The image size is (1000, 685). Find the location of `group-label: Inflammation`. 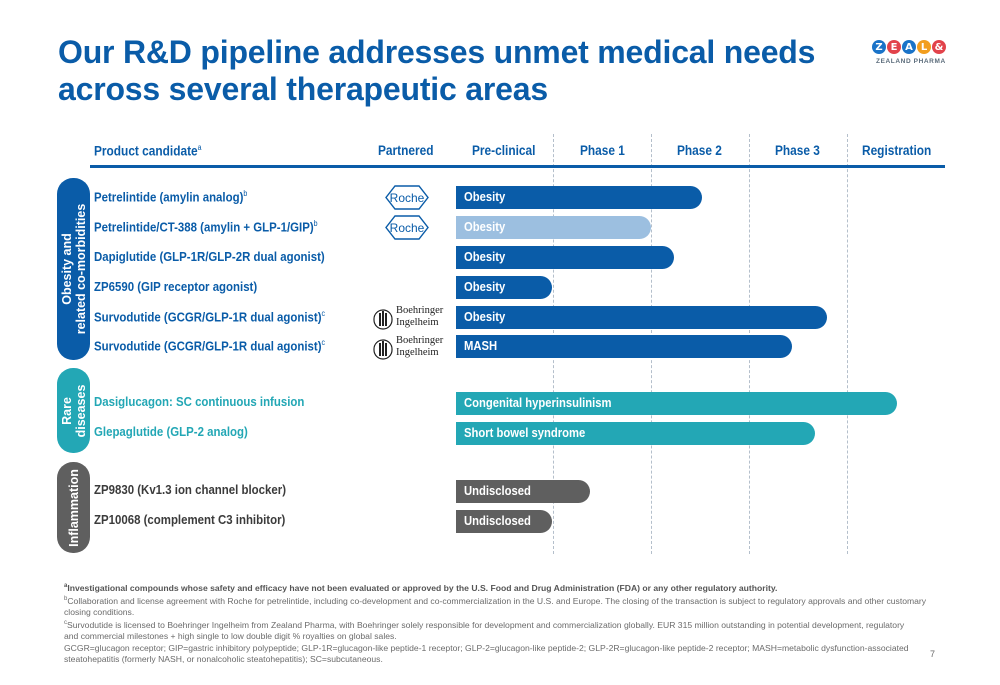

group-label: Inflammation is located at coordinates (73, 507).